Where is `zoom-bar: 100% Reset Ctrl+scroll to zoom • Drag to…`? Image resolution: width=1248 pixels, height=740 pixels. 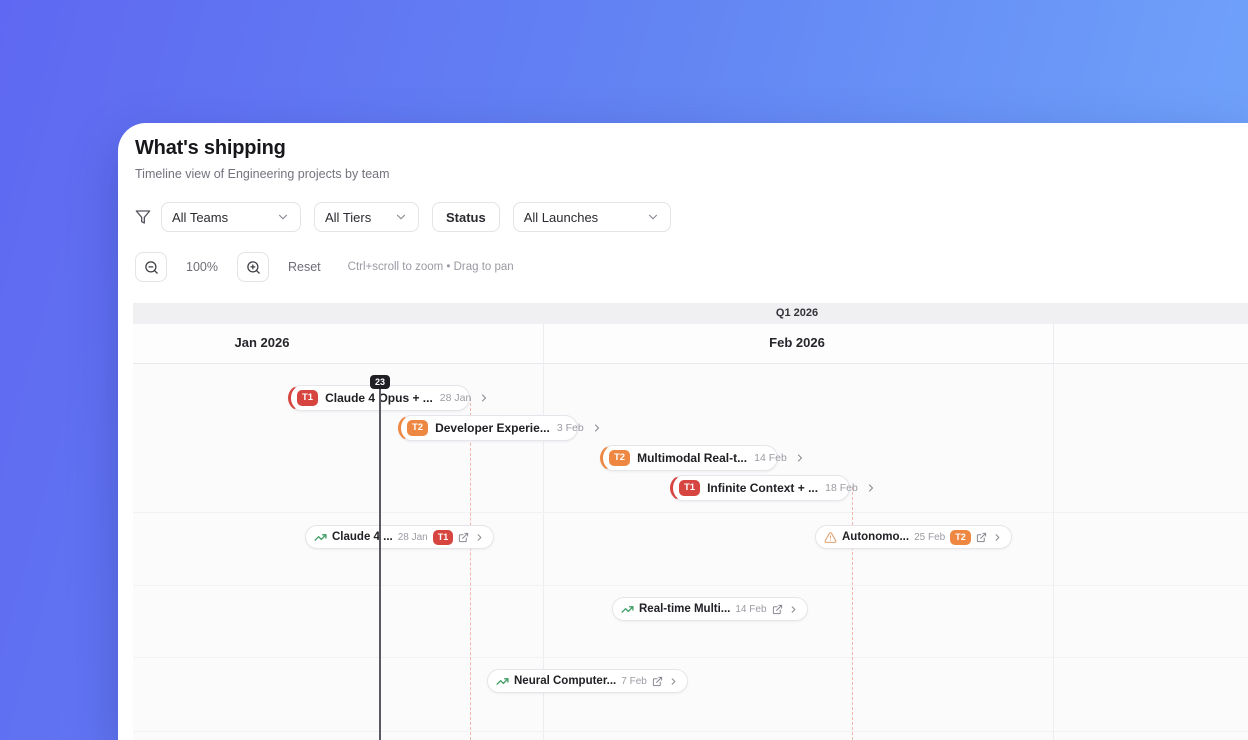
zoom-bar: 100% Reset Ctrl+scroll to zoom • Drag to… is located at coordinates (324, 267).